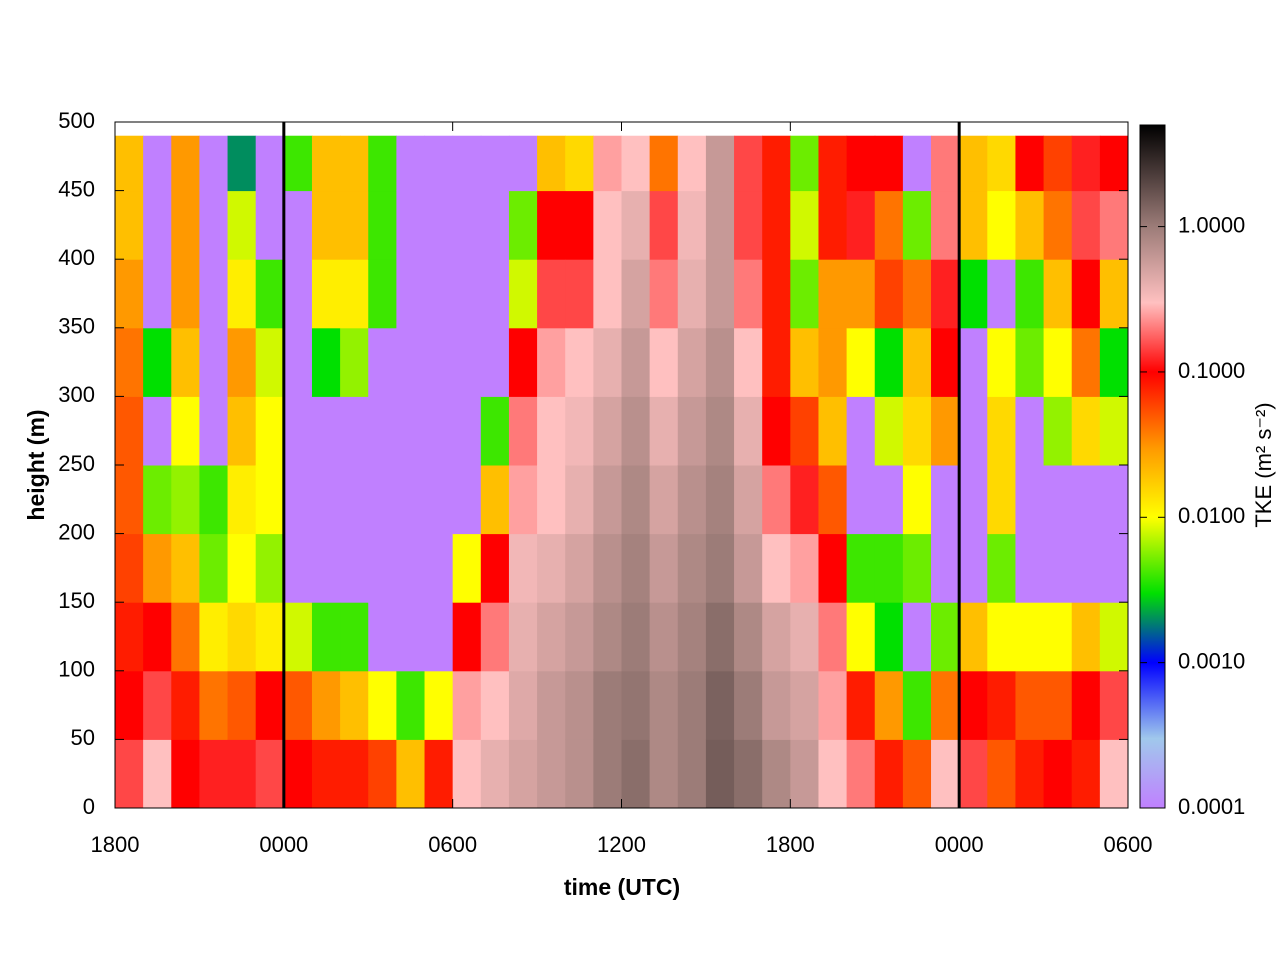 The height and width of the screenshot is (960, 1280). What do you see at coordinates (1152, 466) in the screenshot?
I see `colorbar` at bounding box center [1152, 466].